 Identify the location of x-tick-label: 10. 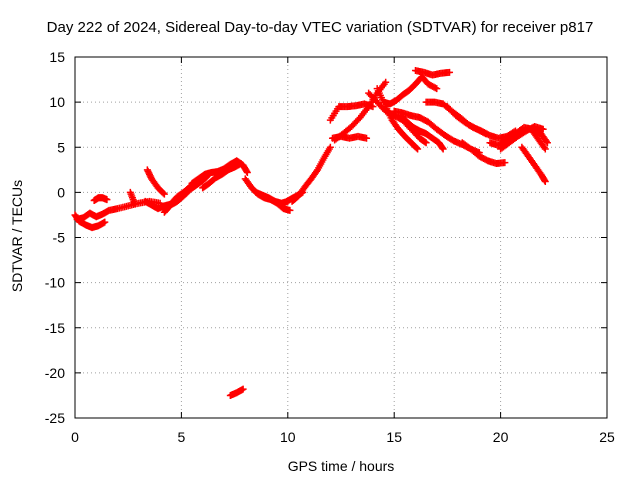
(288, 437).